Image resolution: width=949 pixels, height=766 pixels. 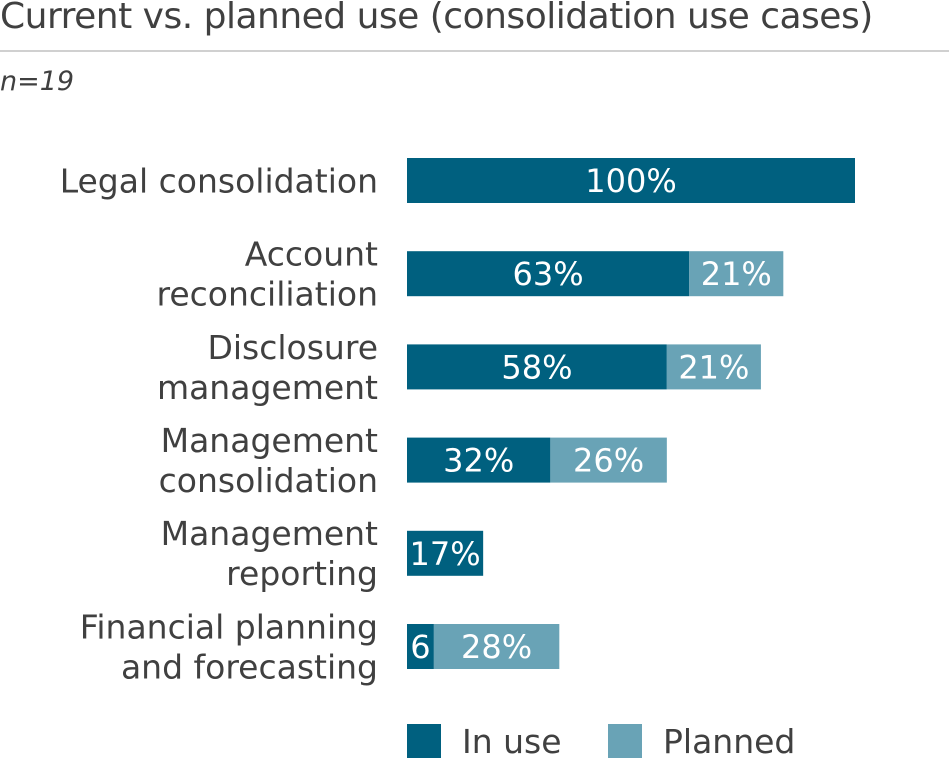 I want to click on category-label: Account reconciliation, so click(x=268, y=274).